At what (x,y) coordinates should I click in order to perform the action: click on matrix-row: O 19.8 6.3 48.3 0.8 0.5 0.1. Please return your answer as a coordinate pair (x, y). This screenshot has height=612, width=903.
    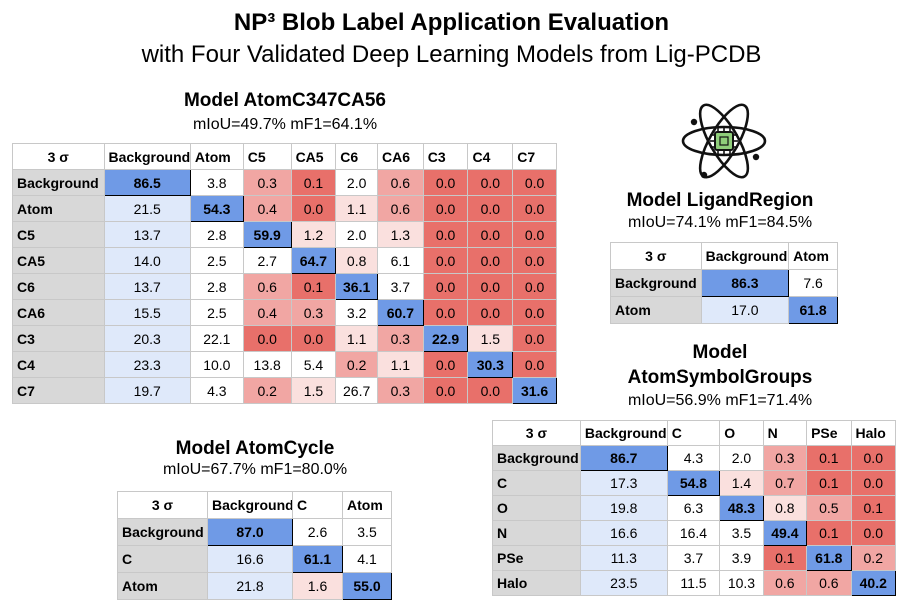
    Looking at the image, I should click on (694, 508).